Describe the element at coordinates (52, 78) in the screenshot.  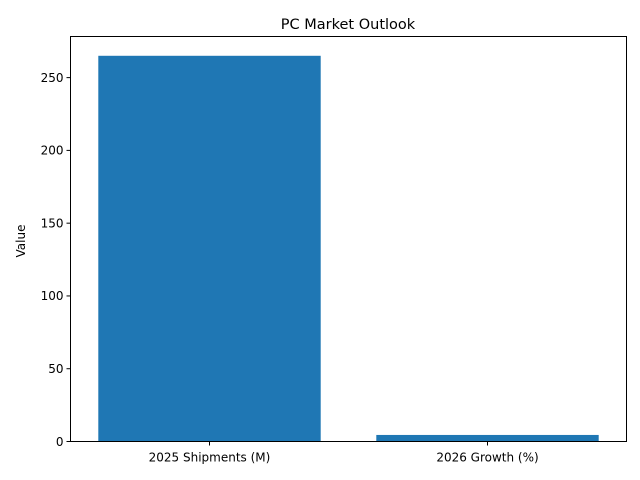
I see `y-tick-label: 250` at that location.